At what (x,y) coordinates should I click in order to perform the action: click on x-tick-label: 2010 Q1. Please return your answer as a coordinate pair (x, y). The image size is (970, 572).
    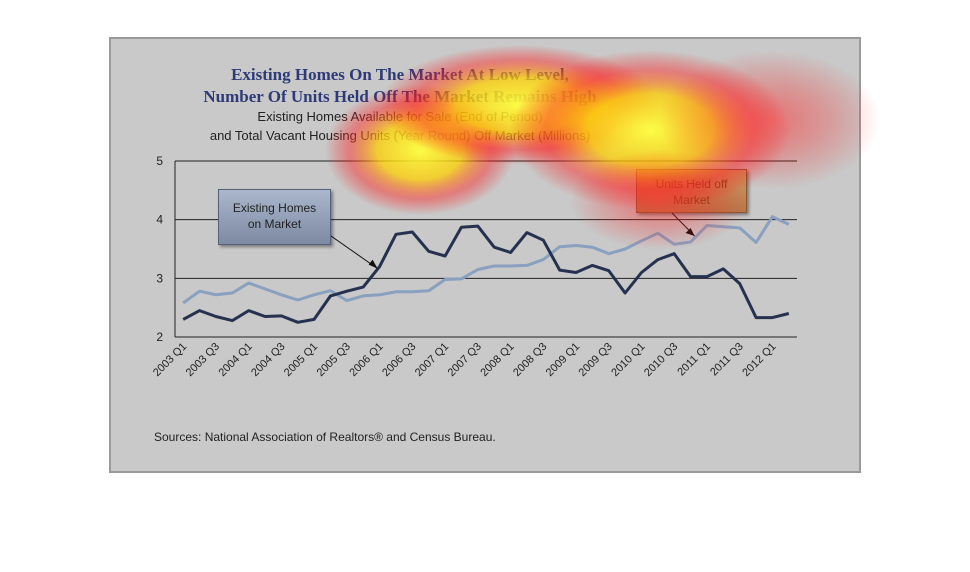
    Looking at the image, I should click on (628, 360).